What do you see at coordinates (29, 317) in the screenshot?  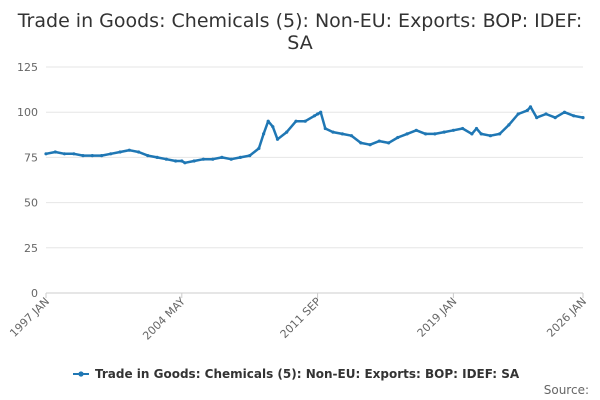 I see `x-tick-label: 1997 JAN` at bounding box center [29, 317].